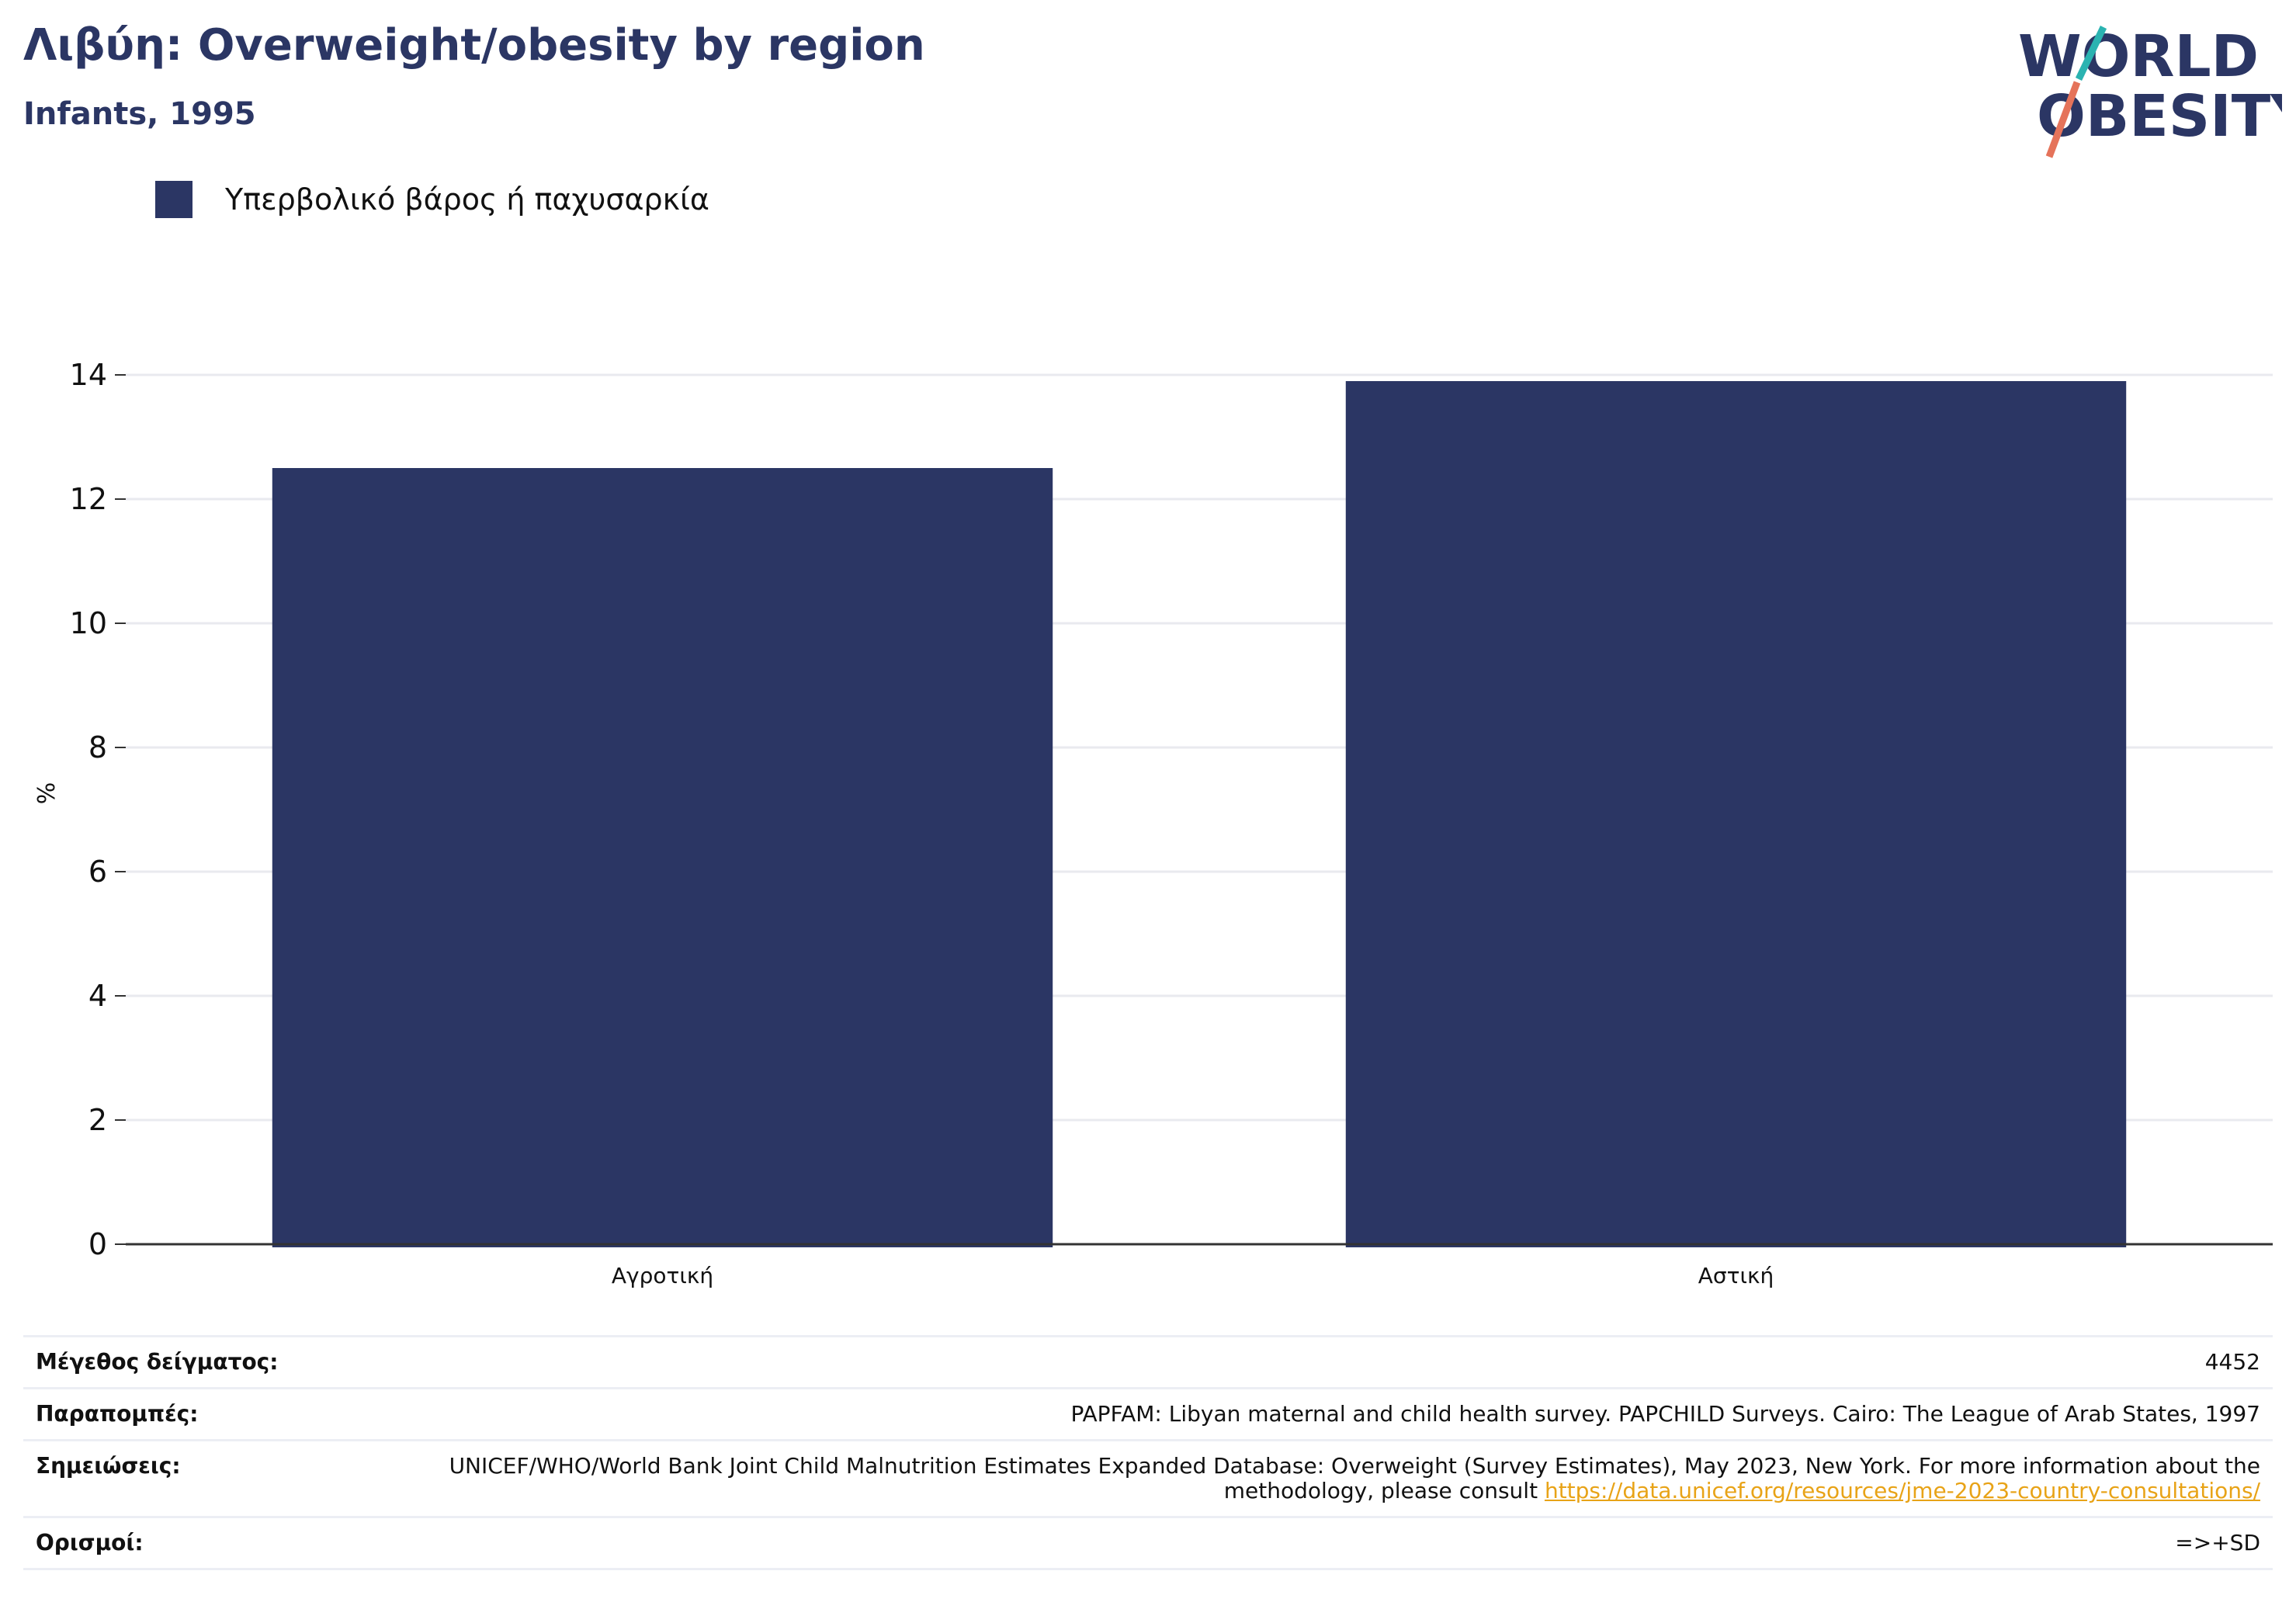  I want to click on logo-line-2: OBESITY, so click(2159, 116).